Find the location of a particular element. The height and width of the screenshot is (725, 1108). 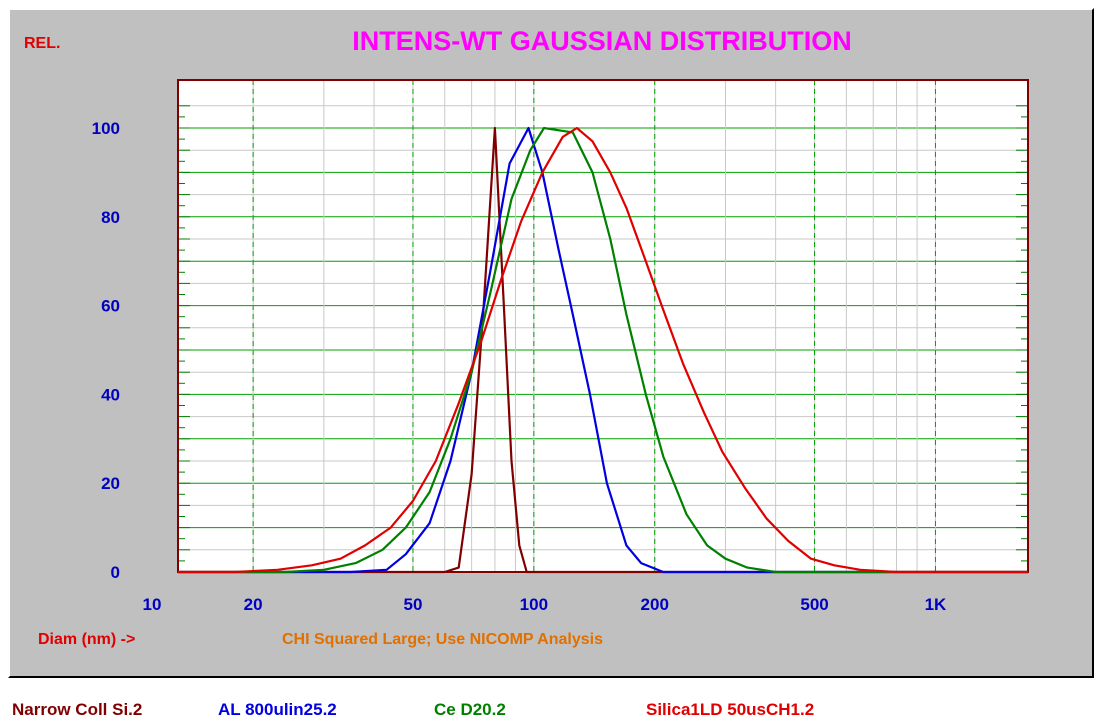

x-tick-label: 200 is located at coordinates (655, 604).